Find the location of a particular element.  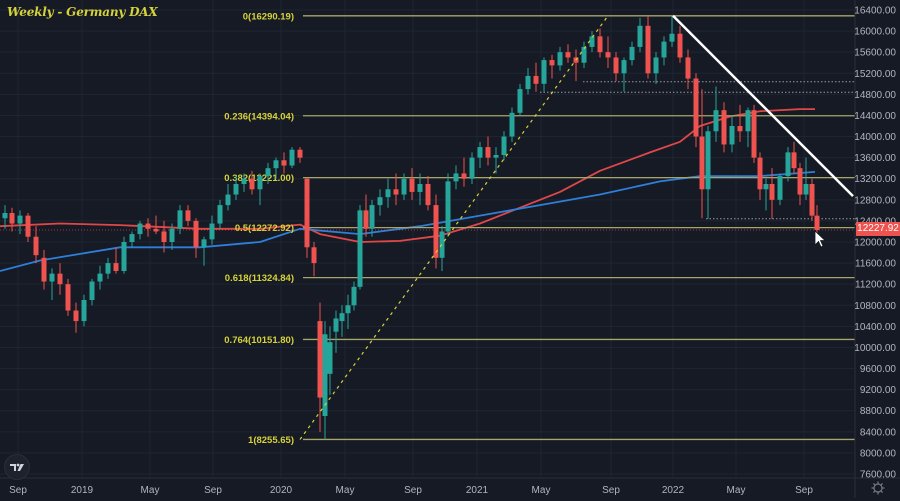

price-tick-label: 12400.00 is located at coordinates (875, 221).